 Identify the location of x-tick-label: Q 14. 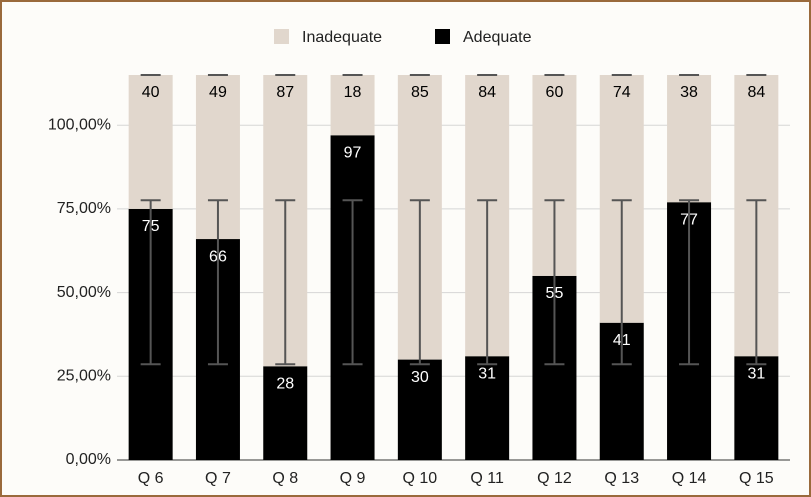
(689, 478).